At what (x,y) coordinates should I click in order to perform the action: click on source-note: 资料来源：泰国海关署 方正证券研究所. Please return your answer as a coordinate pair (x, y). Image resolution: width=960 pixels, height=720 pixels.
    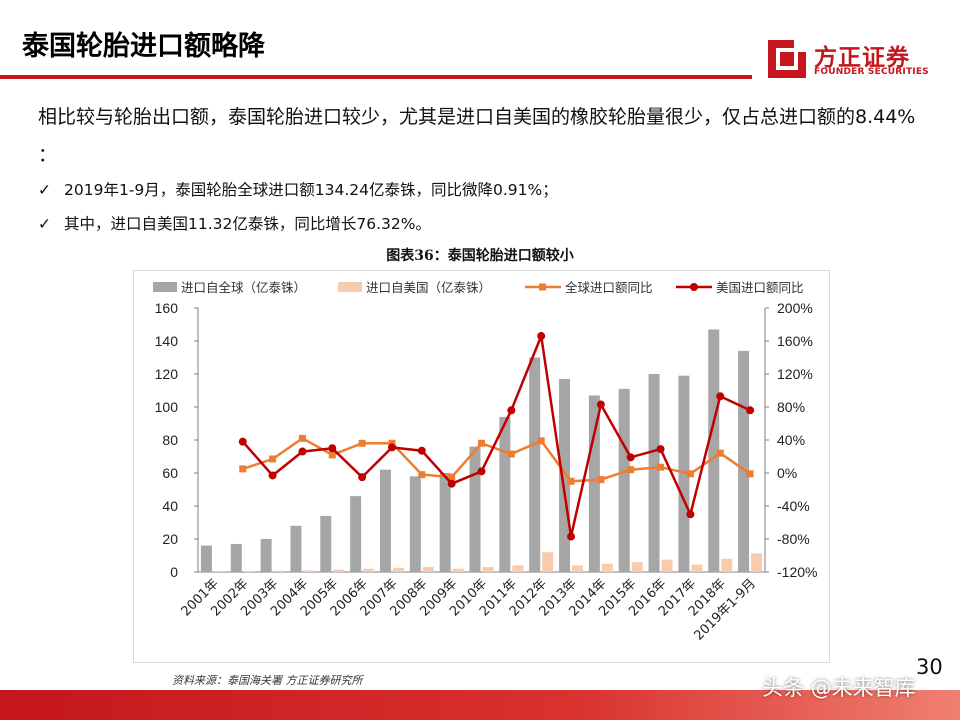
    Looking at the image, I should click on (267, 680).